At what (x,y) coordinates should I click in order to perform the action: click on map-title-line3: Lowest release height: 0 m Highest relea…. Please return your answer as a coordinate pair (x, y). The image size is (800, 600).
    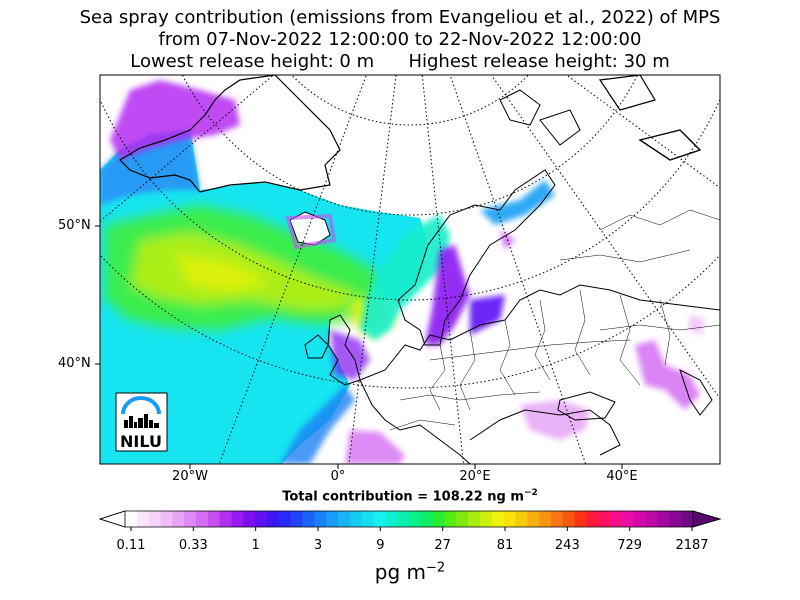
    Looking at the image, I should click on (400, 61).